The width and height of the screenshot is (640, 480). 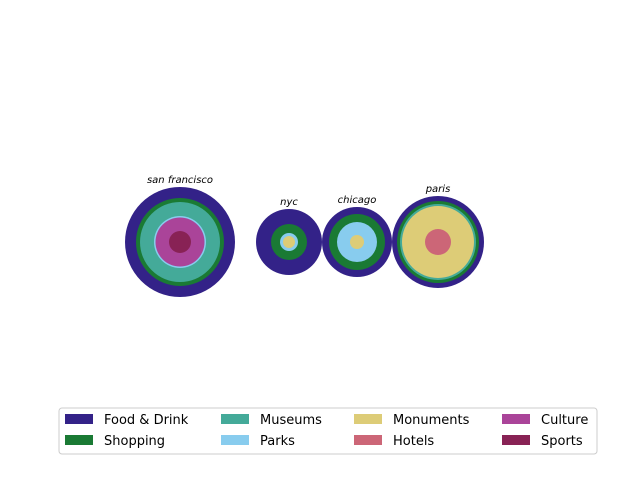 What do you see at coordinates (431, 420) in the screenshot?
I see `legend-label-monuments: Monuments` at bounding box center [431, 420].